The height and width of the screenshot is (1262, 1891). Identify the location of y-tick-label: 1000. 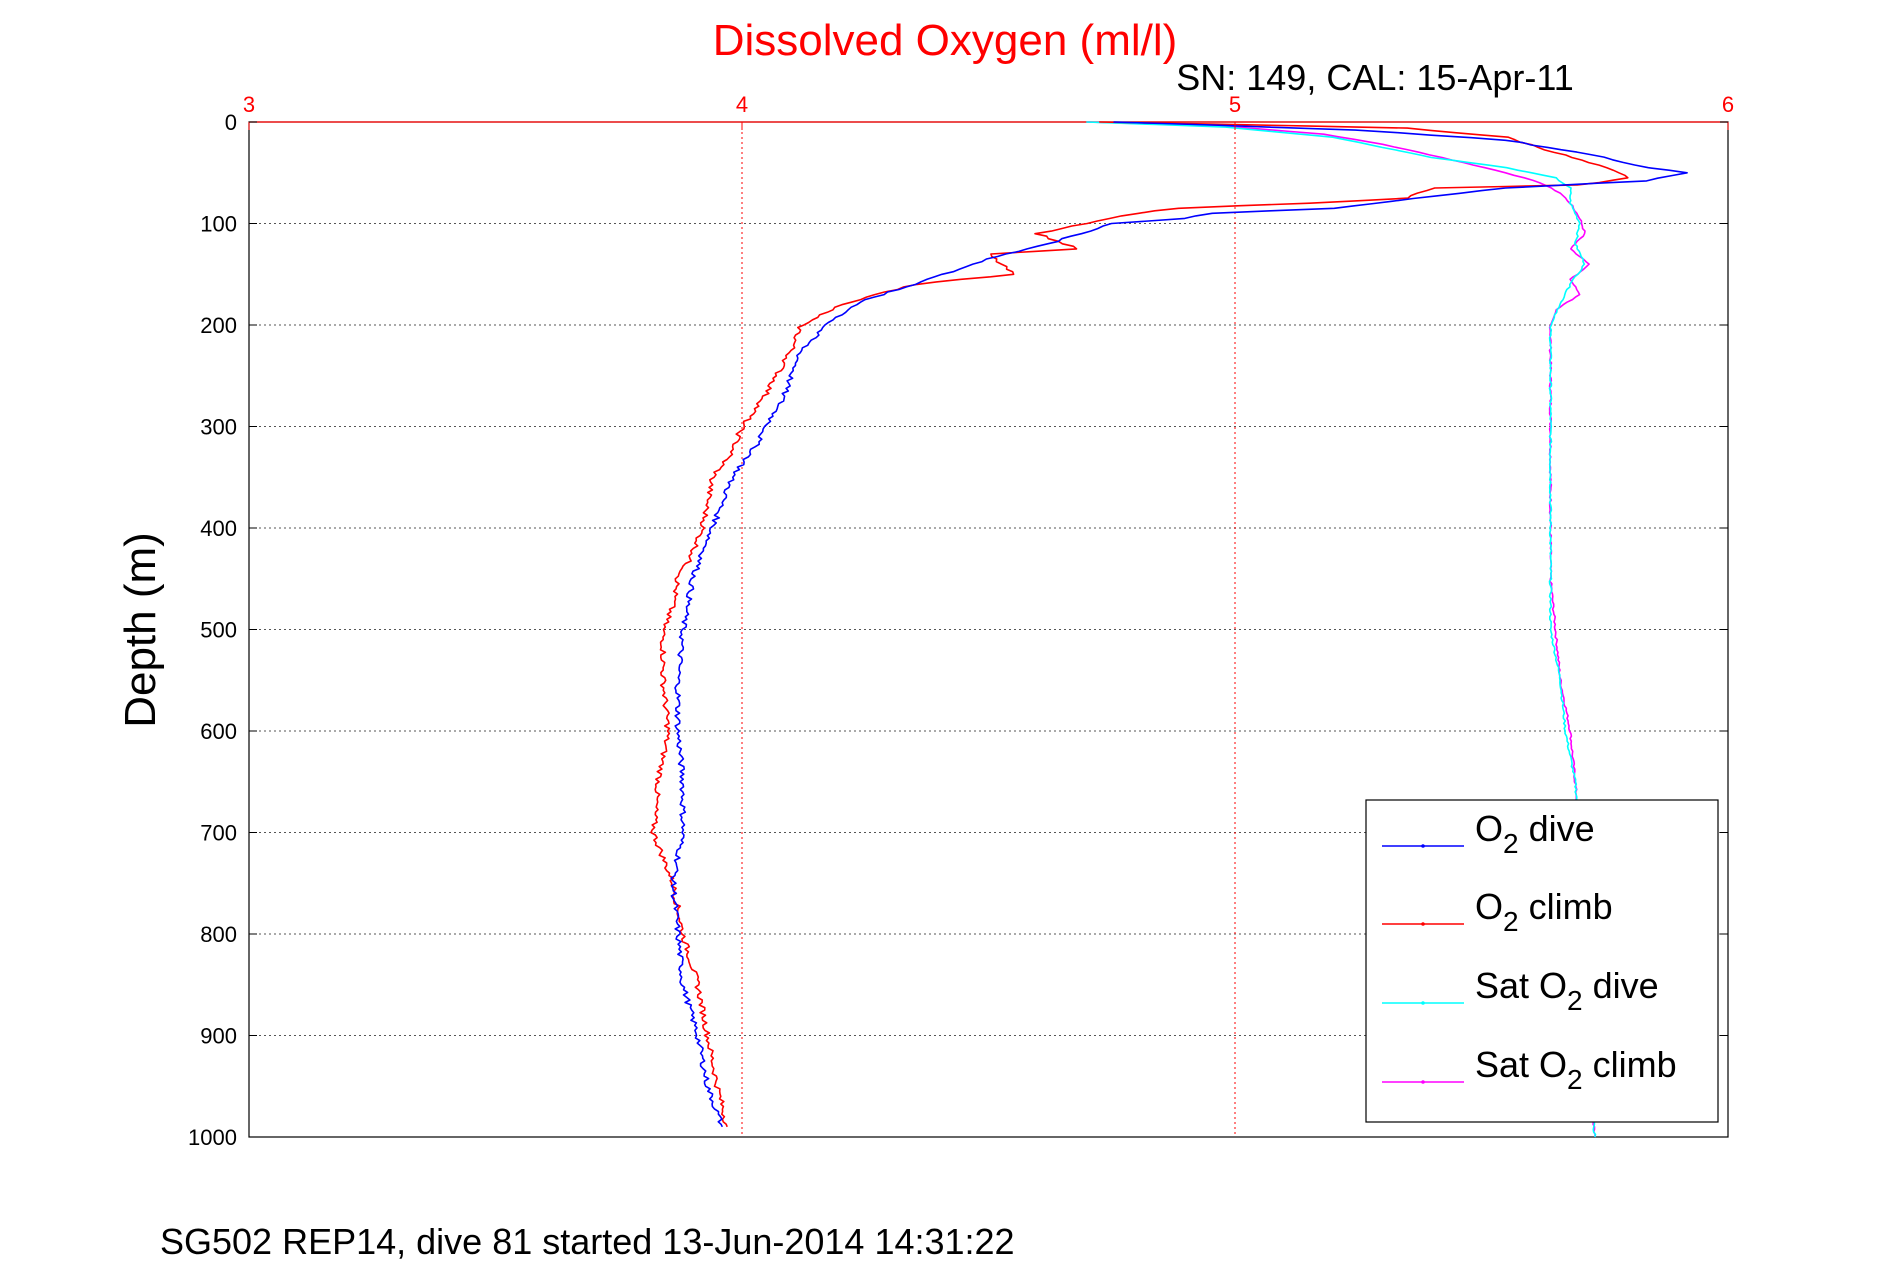
(212, 1137).